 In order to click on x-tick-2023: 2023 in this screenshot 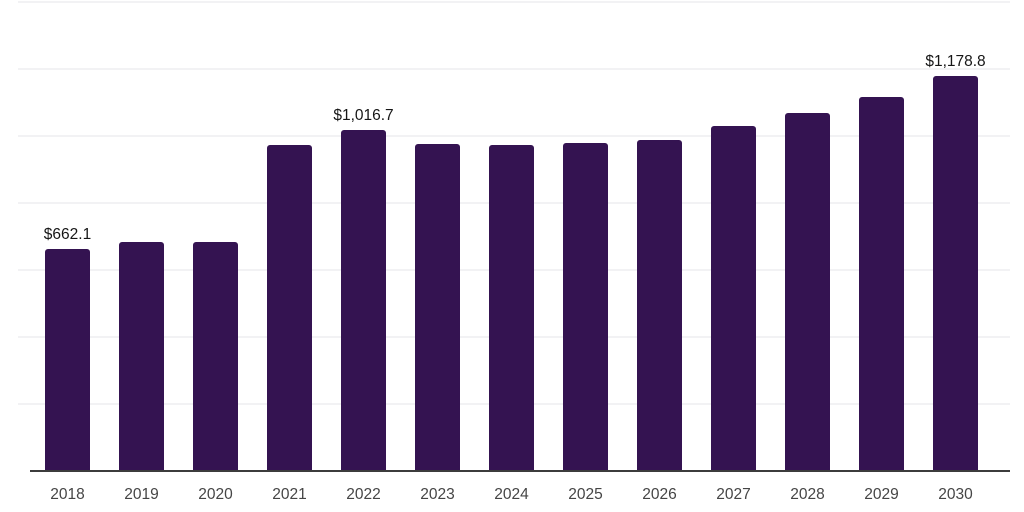, I will do `click(437, 494)`.